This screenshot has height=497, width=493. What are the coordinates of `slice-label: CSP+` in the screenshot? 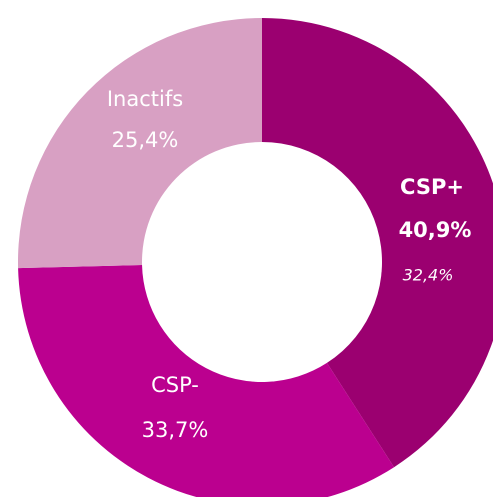 It's located at (432, 187).